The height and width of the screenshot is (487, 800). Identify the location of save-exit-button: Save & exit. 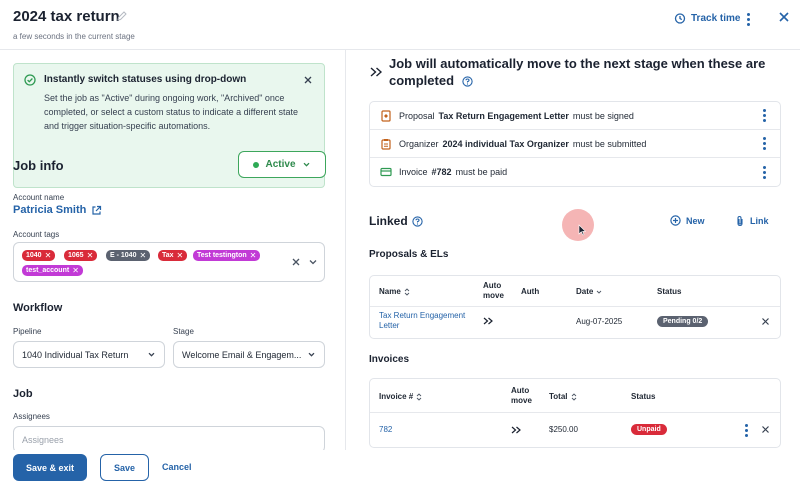
(50, 467).